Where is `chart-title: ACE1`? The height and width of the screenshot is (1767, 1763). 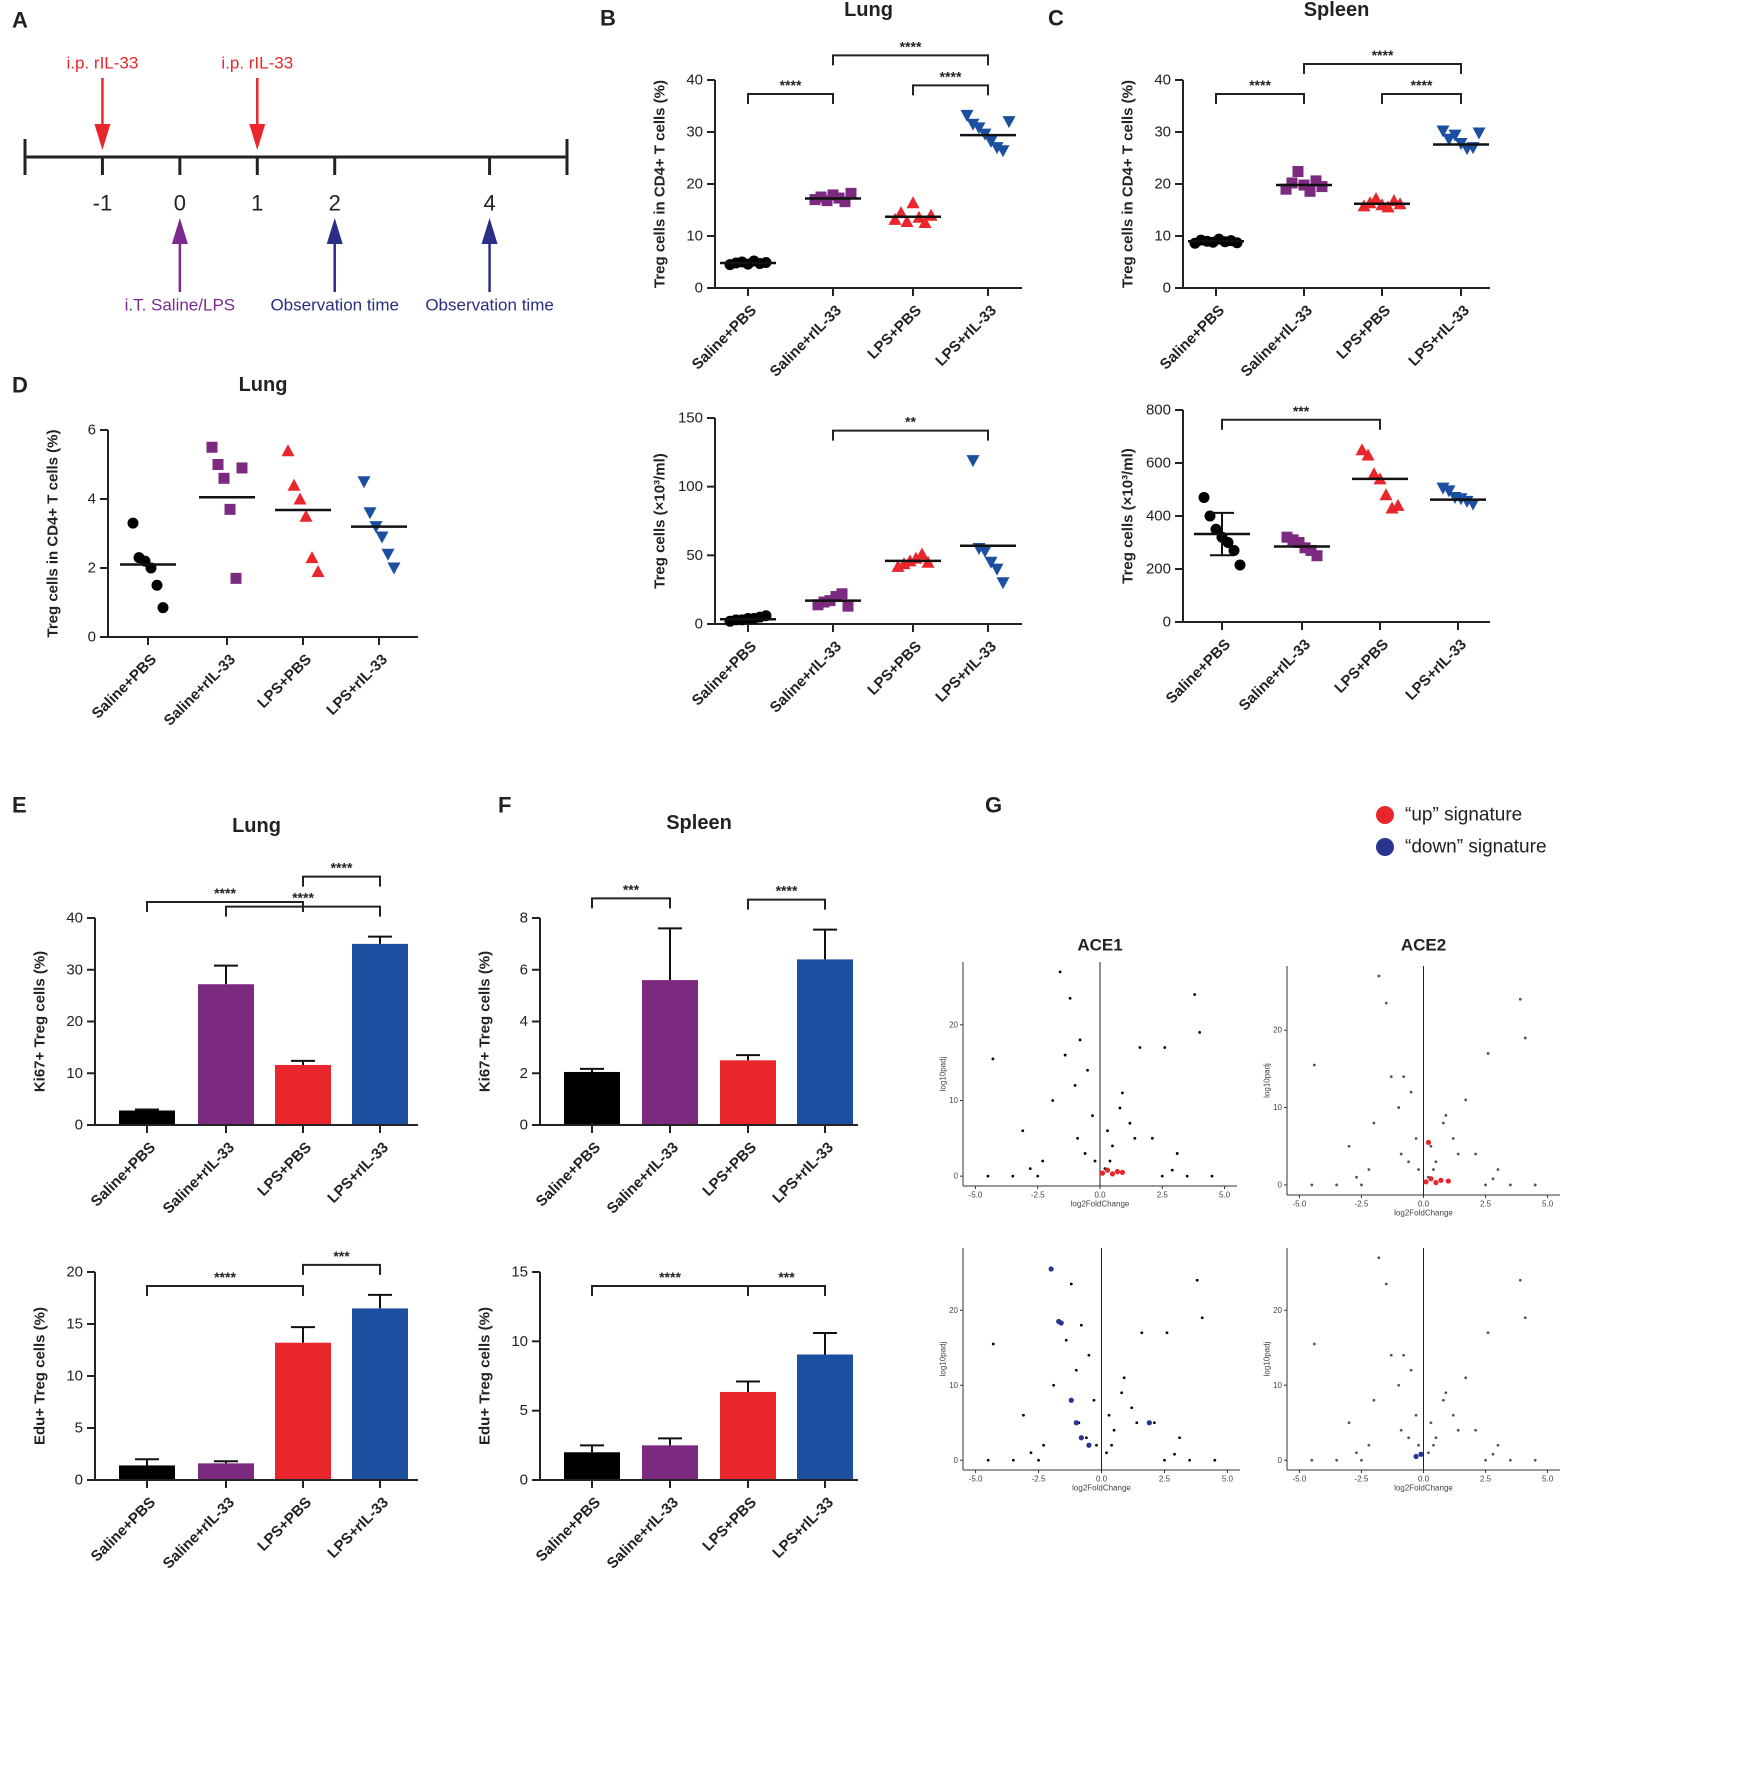 chart-title: ACE1 is located at coordinates (1099, 945).